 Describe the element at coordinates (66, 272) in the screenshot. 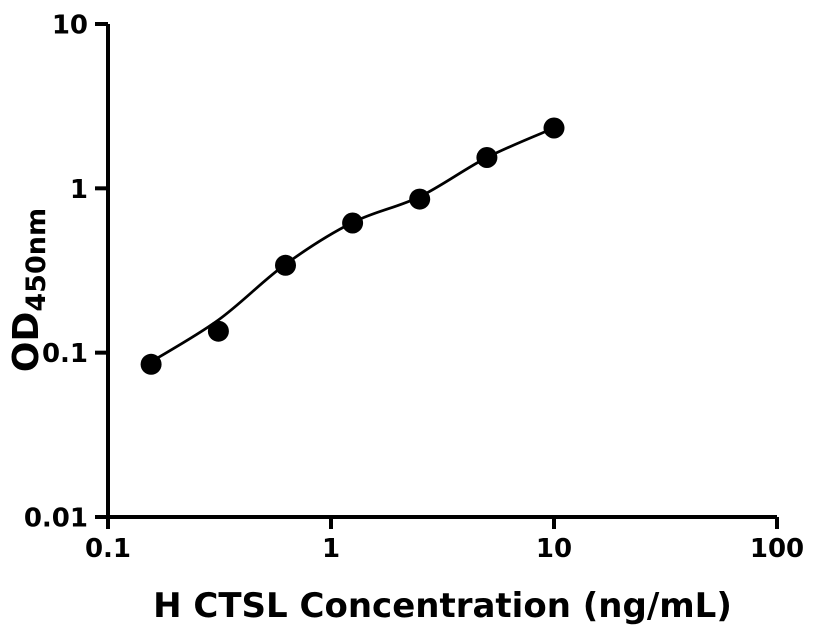

I see `y-axis-ticks: 10 1 0.1 0.01` at that location.